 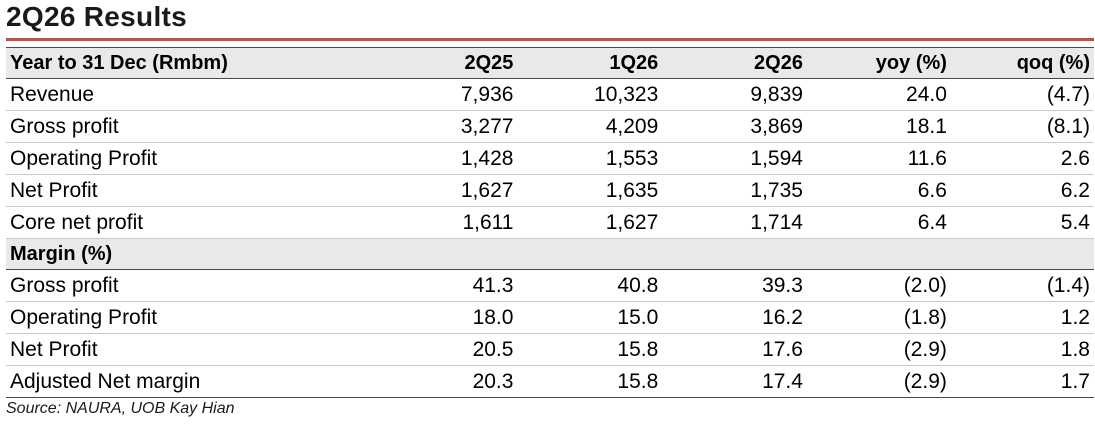 I want to click on page-title: 2Q26 Results, so click(x=97, y=16).